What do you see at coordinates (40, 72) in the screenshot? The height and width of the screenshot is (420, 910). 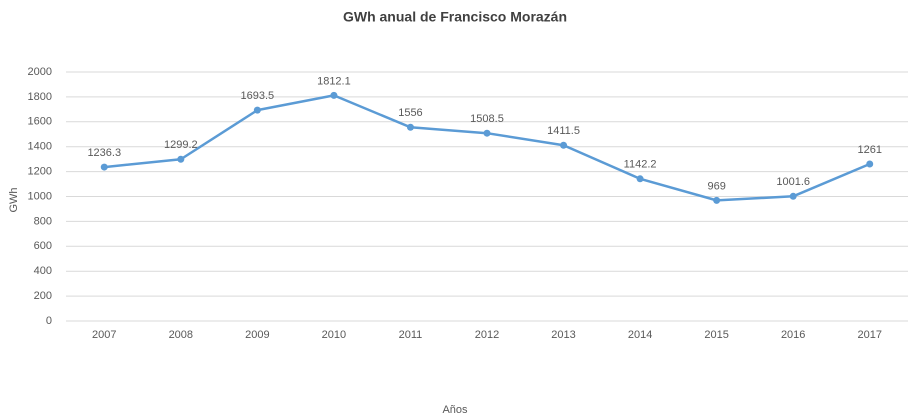 I see `y-tick-label: 2000` at bounding box center [40, 72].